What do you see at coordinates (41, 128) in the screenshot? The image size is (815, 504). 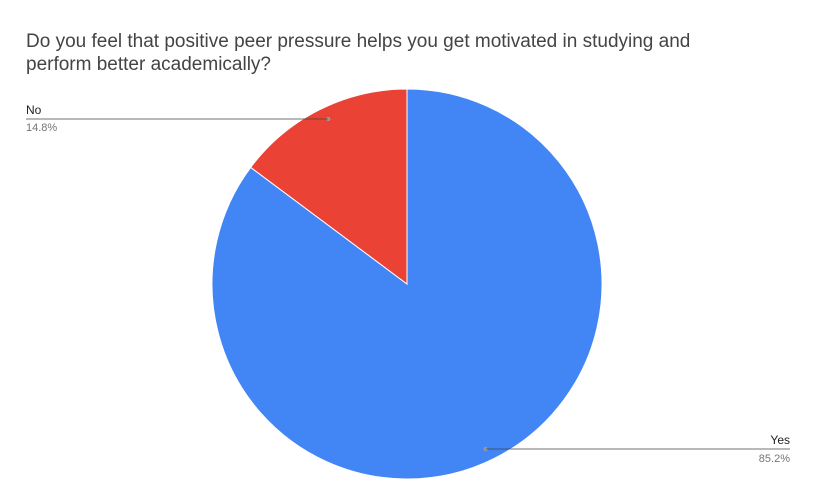 I see `slice-value-no: 14.8%` at bounding box center [41, 128].